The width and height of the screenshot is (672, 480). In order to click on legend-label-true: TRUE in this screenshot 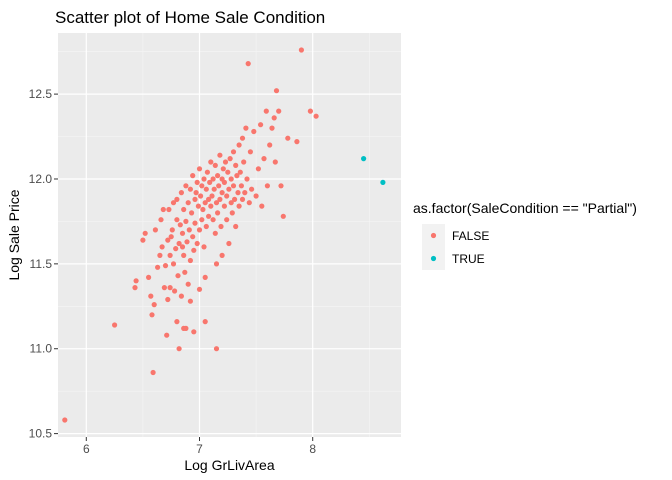, I will do `click(468, 259)`.